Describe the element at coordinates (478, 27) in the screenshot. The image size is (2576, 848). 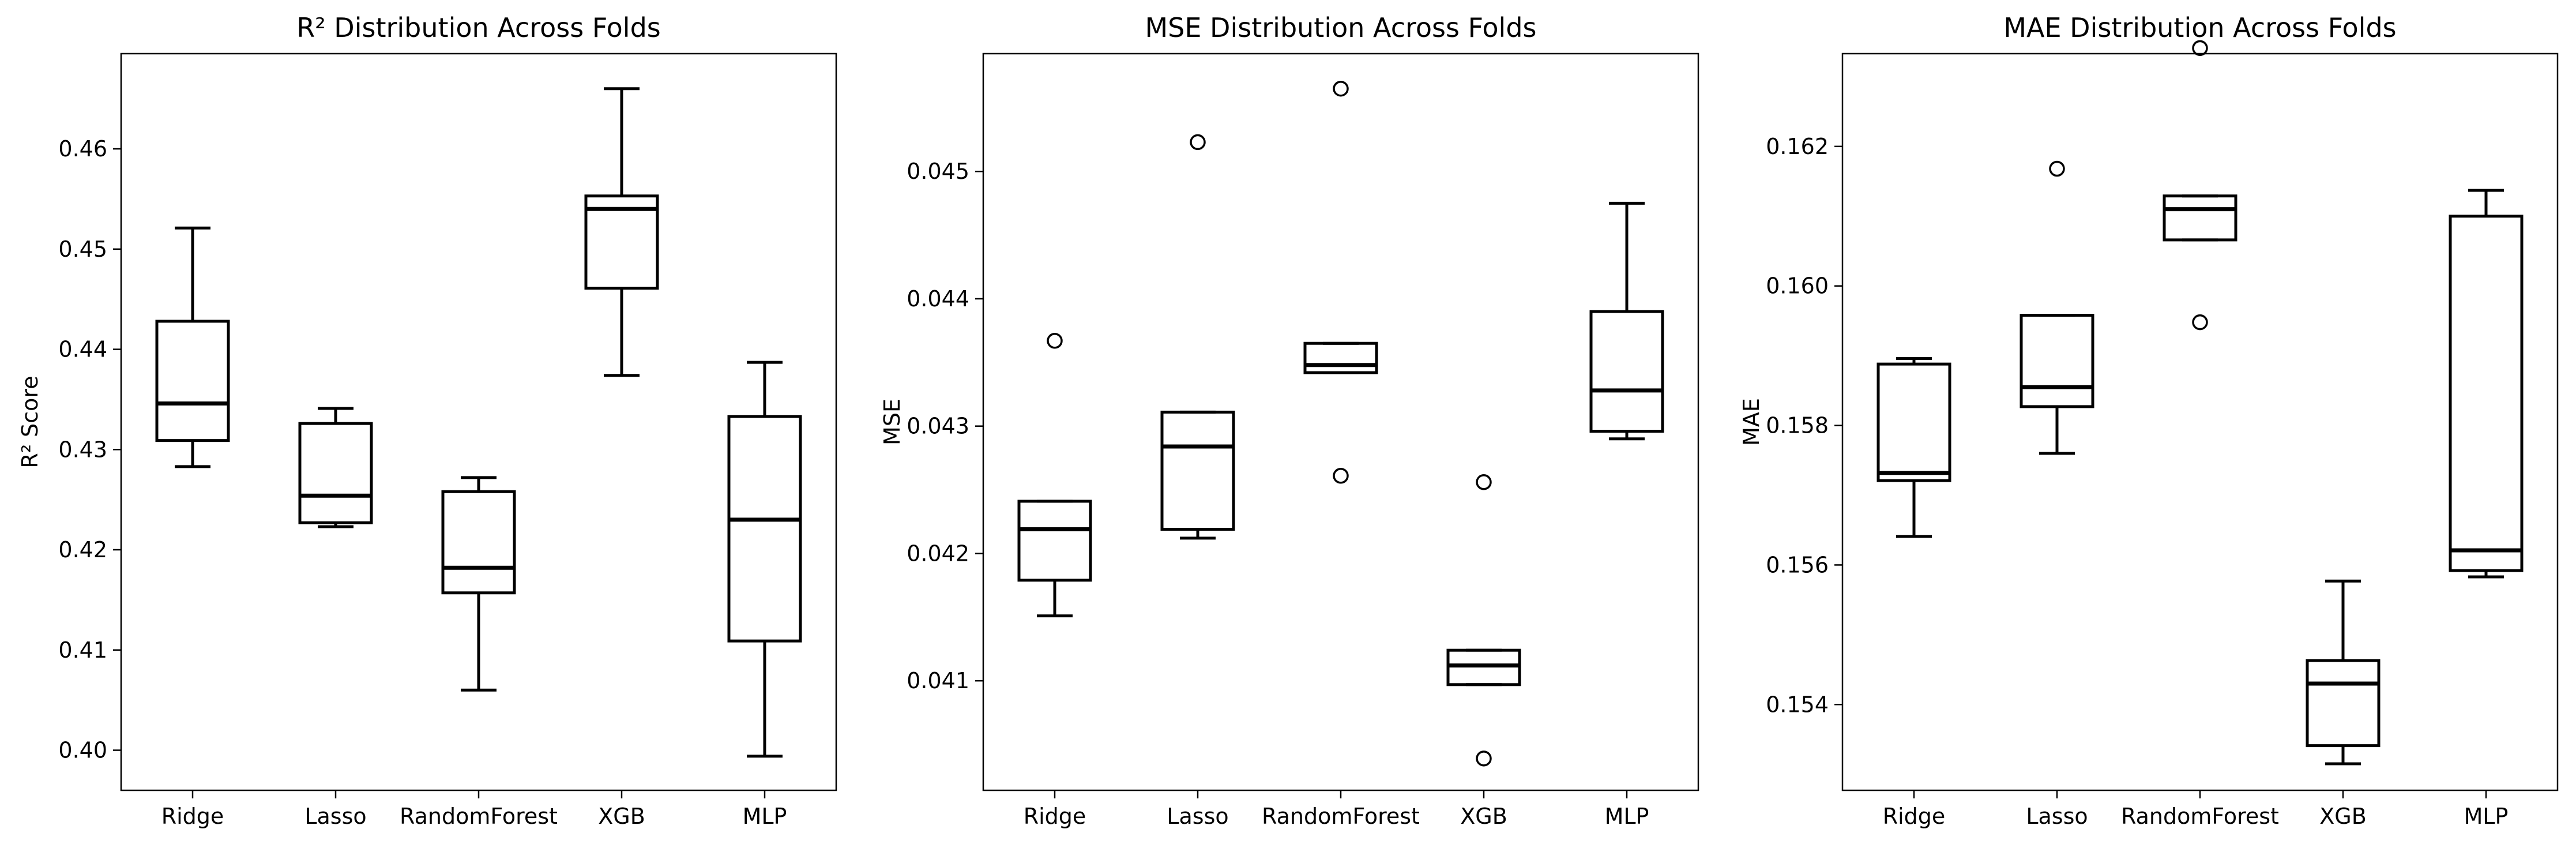
I see `chart-title: R² Distribution Across Folds` at that location.